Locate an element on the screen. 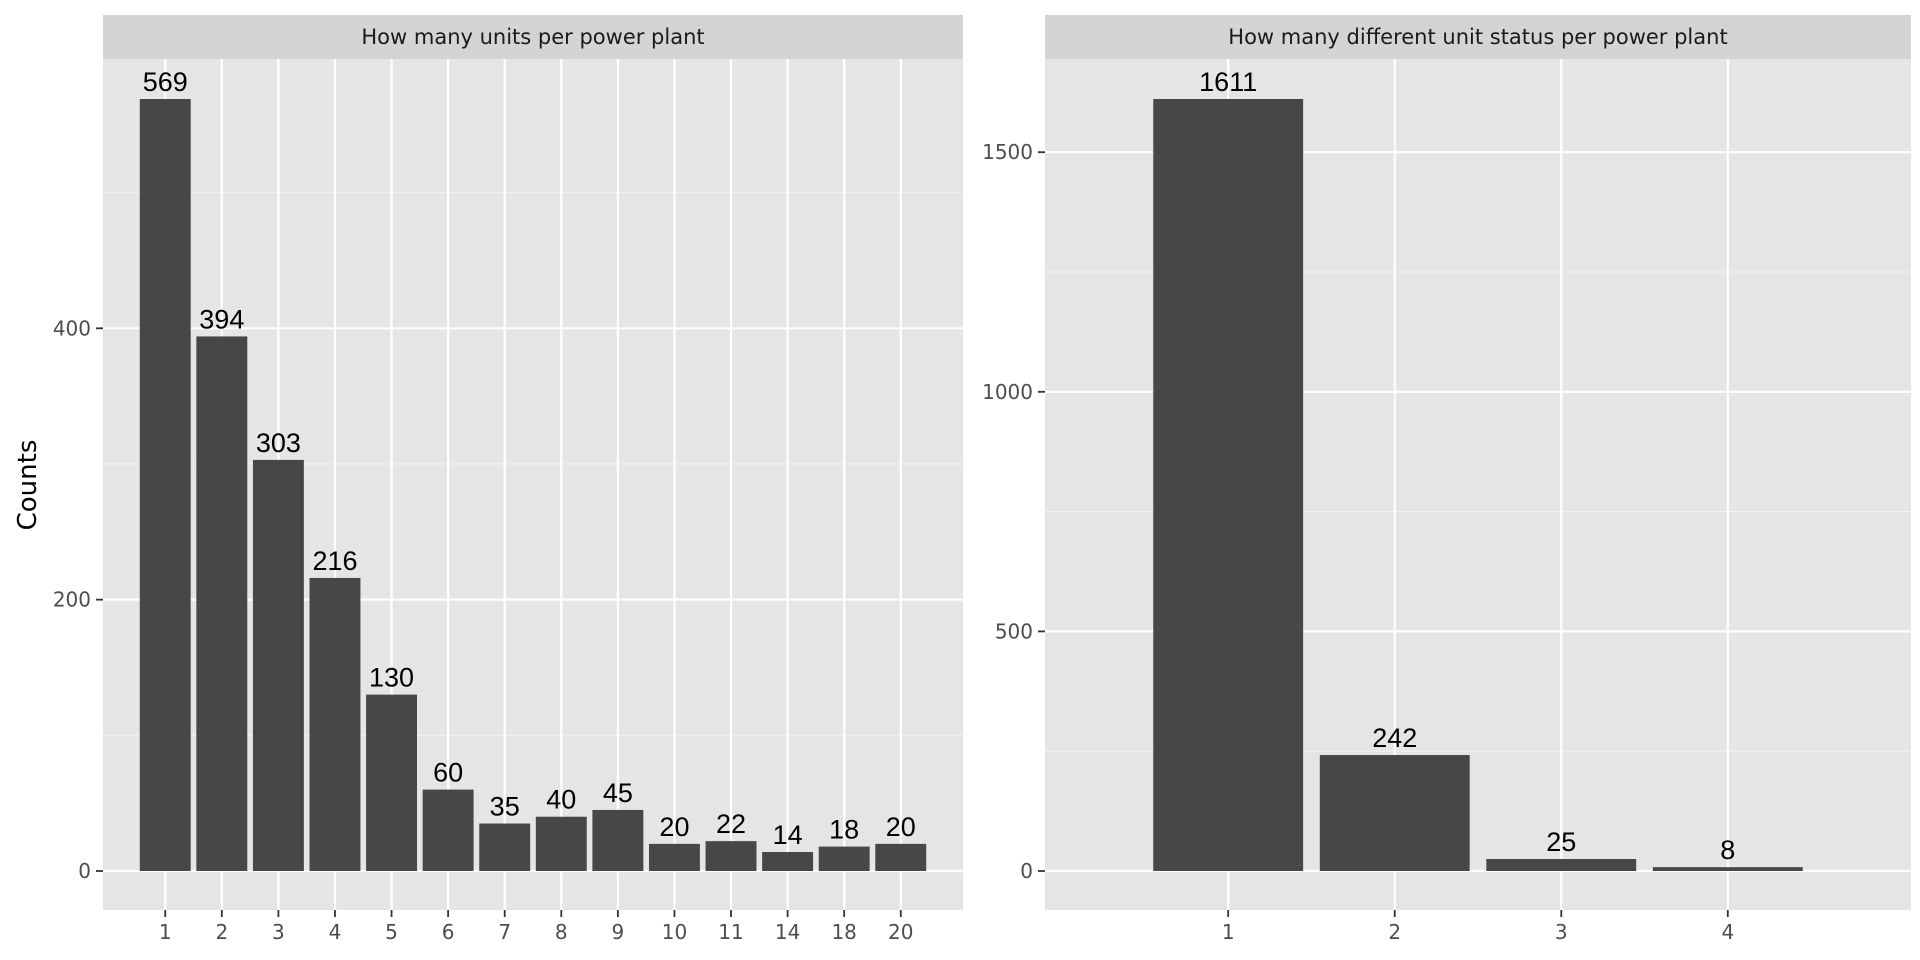 The height and width of the screenshot is (960, 1920). x-tick-label: 8 is located at coordinates (561, 932).